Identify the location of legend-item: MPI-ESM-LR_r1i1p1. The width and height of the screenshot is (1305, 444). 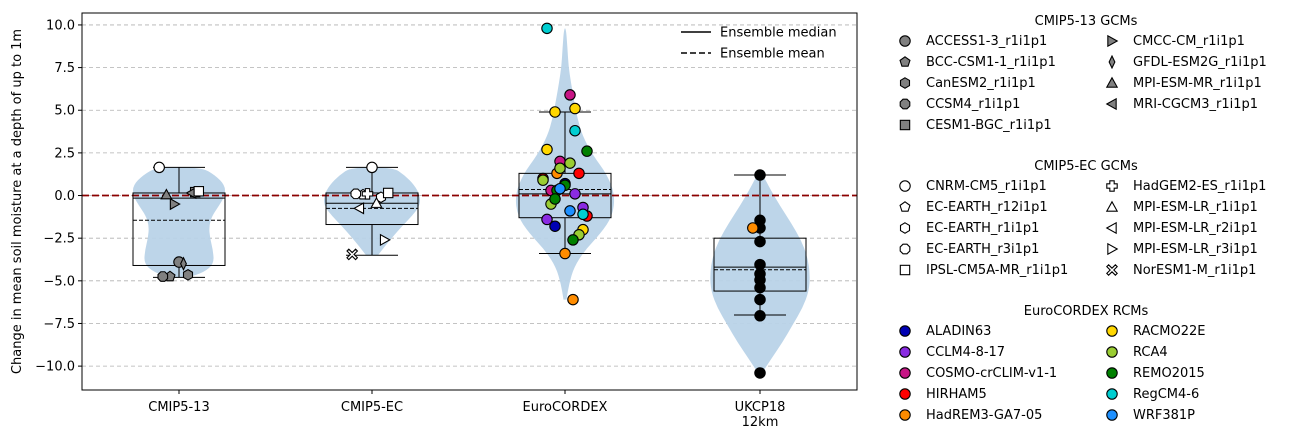
(1181, 207).